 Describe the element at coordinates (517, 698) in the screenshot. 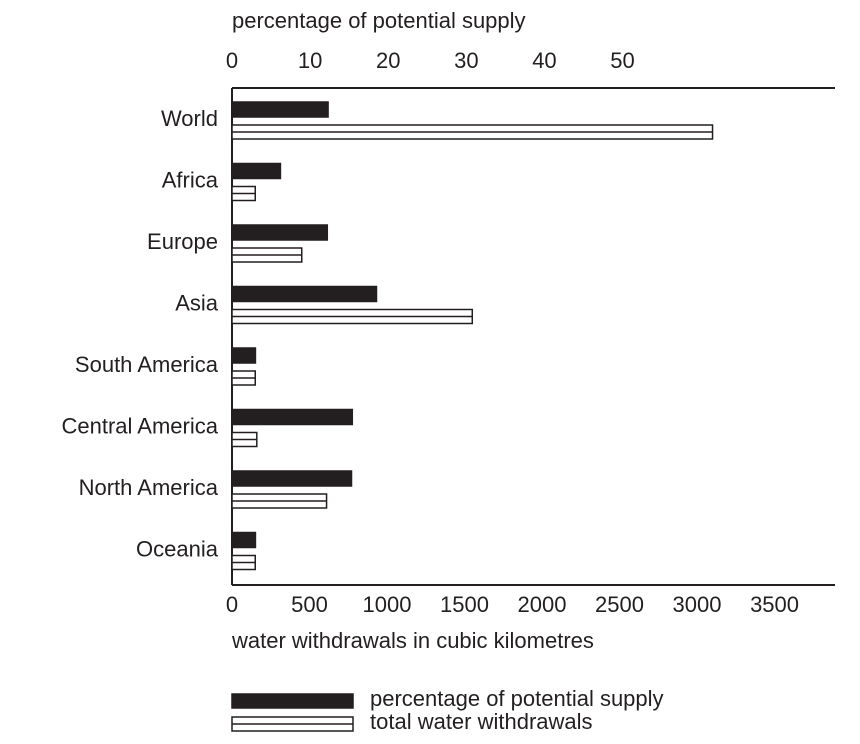

I see `legend-label: percentage of potential supply` at that location.